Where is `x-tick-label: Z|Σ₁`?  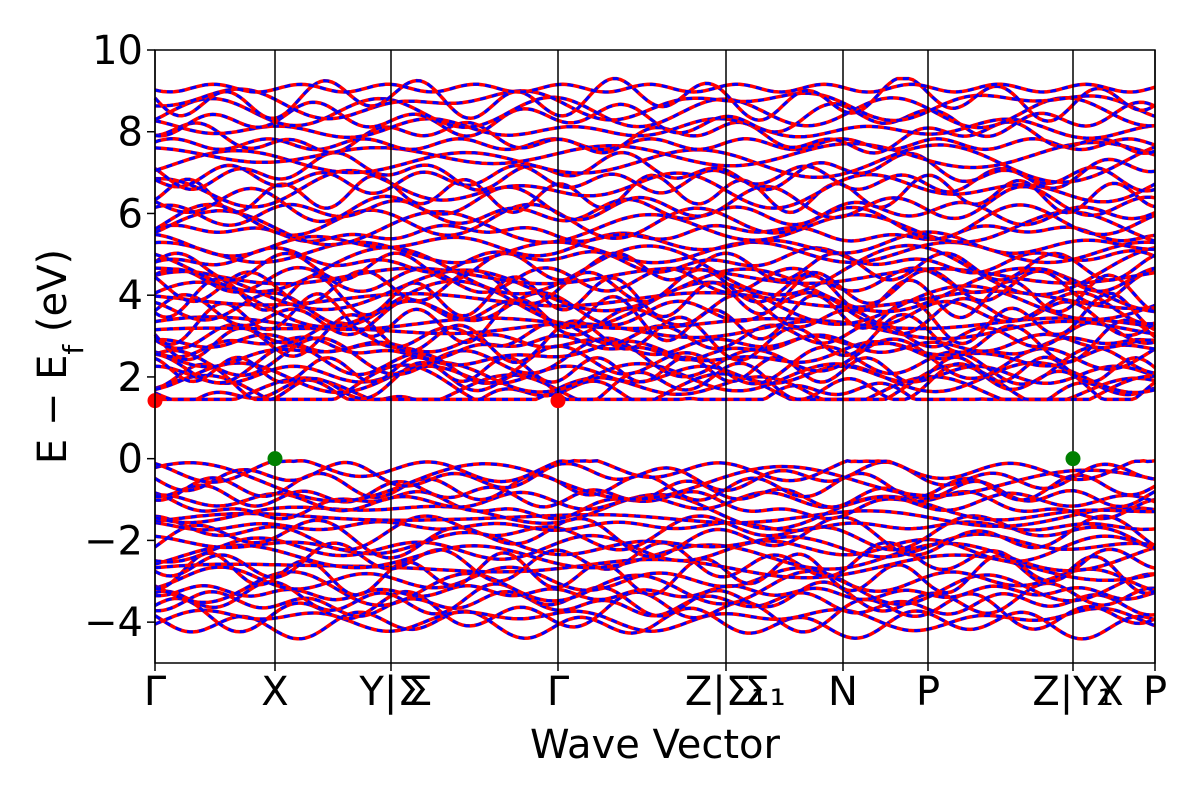 x-tick-label: Z|Σ₁ is located at coordinates (726, 692).